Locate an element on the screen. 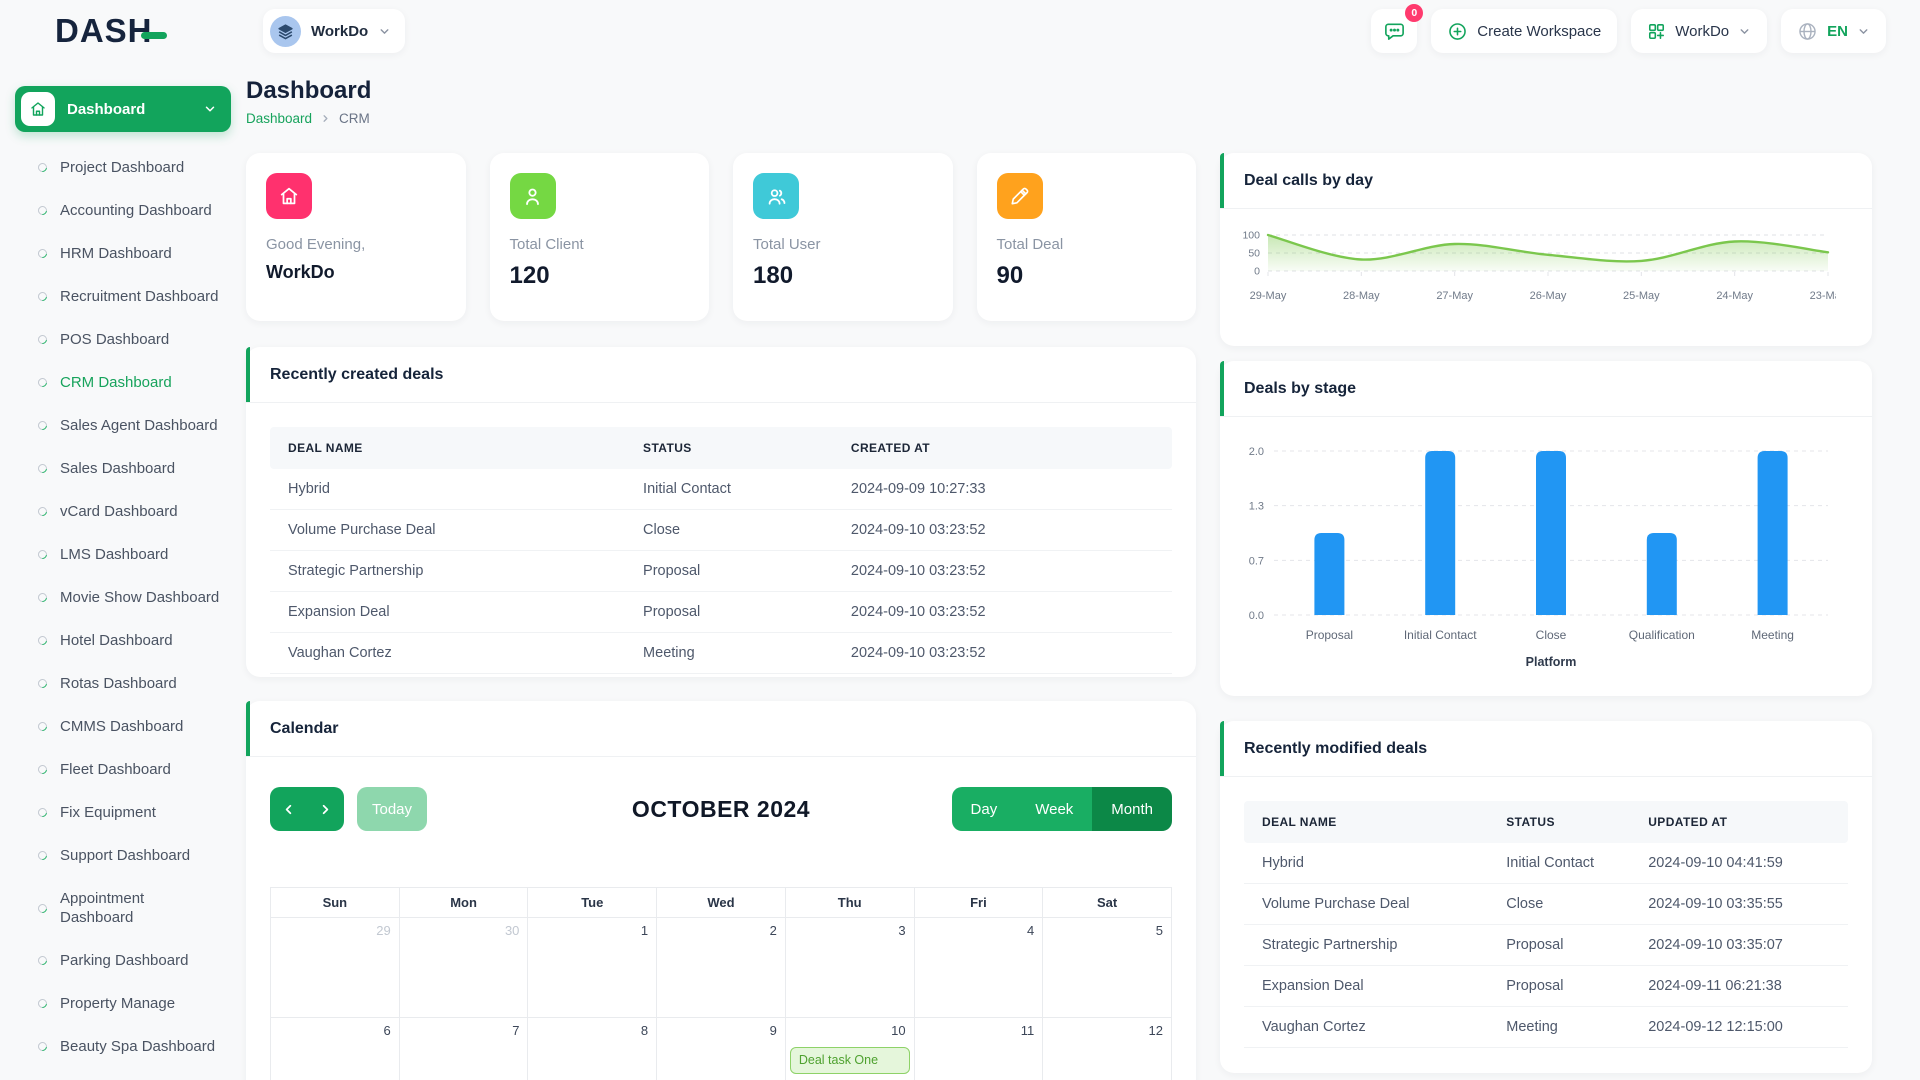 This screenshot has height=1080, width=1920. sidebar-group-dashboard: Dashboard is located at coordinates (123, 109).